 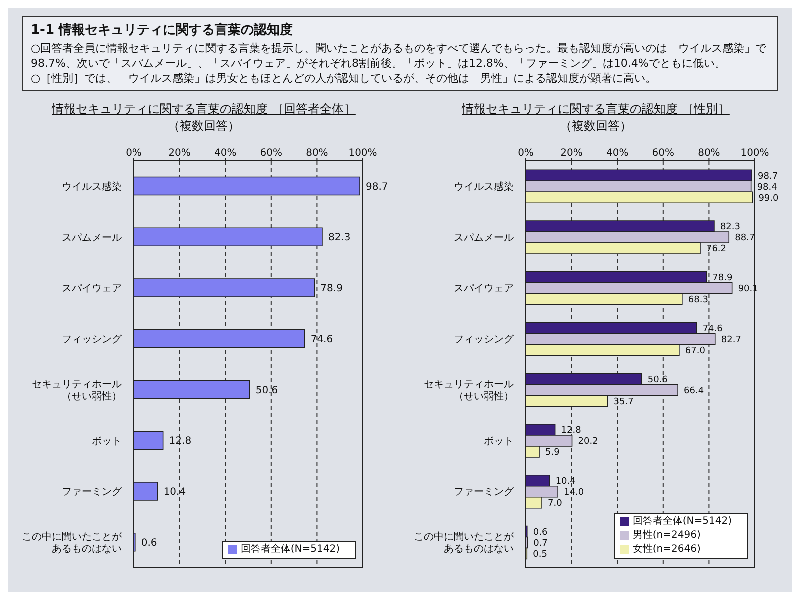 What do you see at coordinates (555, 504) in the screenshot?
I see `data-label: 7.0` at bounding box center [555, 504].